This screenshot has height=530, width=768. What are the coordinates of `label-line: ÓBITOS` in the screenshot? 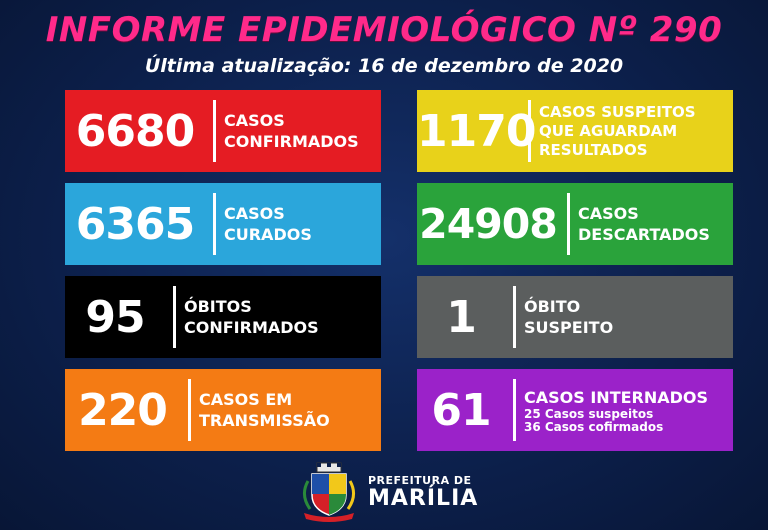 It's located at (218, 306).